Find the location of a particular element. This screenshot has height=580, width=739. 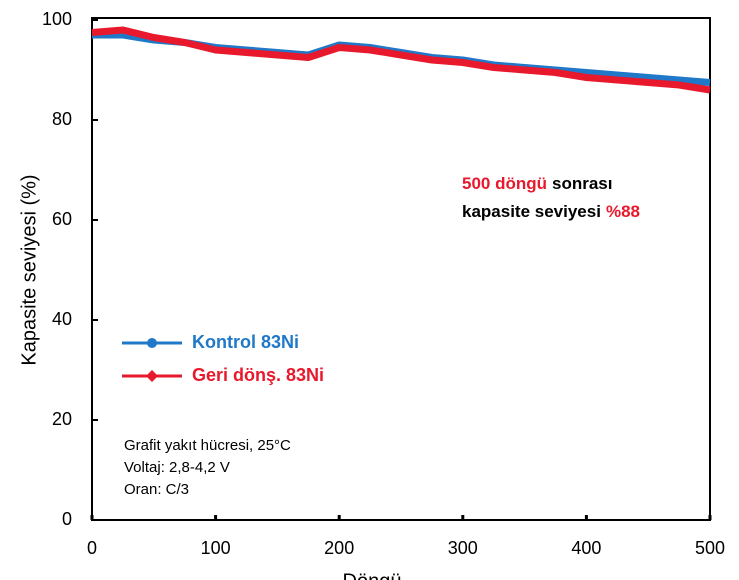

series-line is located at coordinates (401, 60).